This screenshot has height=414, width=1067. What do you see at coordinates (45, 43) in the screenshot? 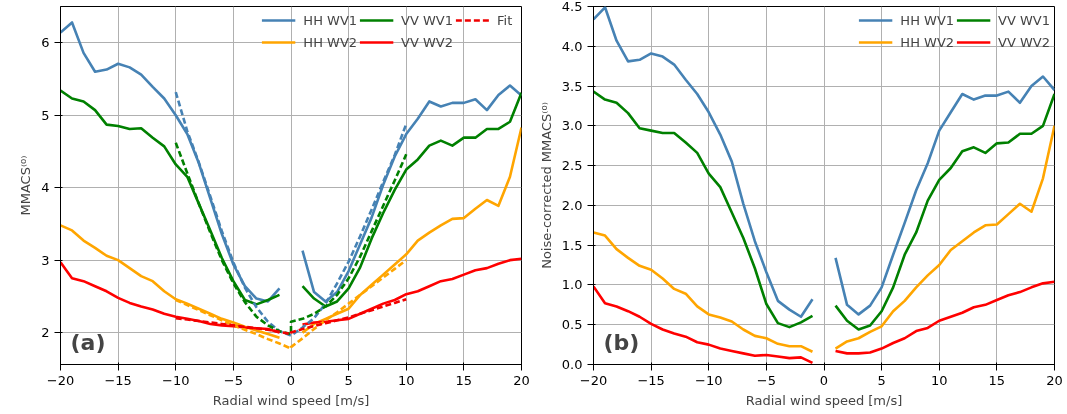
I see `y-tick-label: 6` at bounding box center [45, 43].